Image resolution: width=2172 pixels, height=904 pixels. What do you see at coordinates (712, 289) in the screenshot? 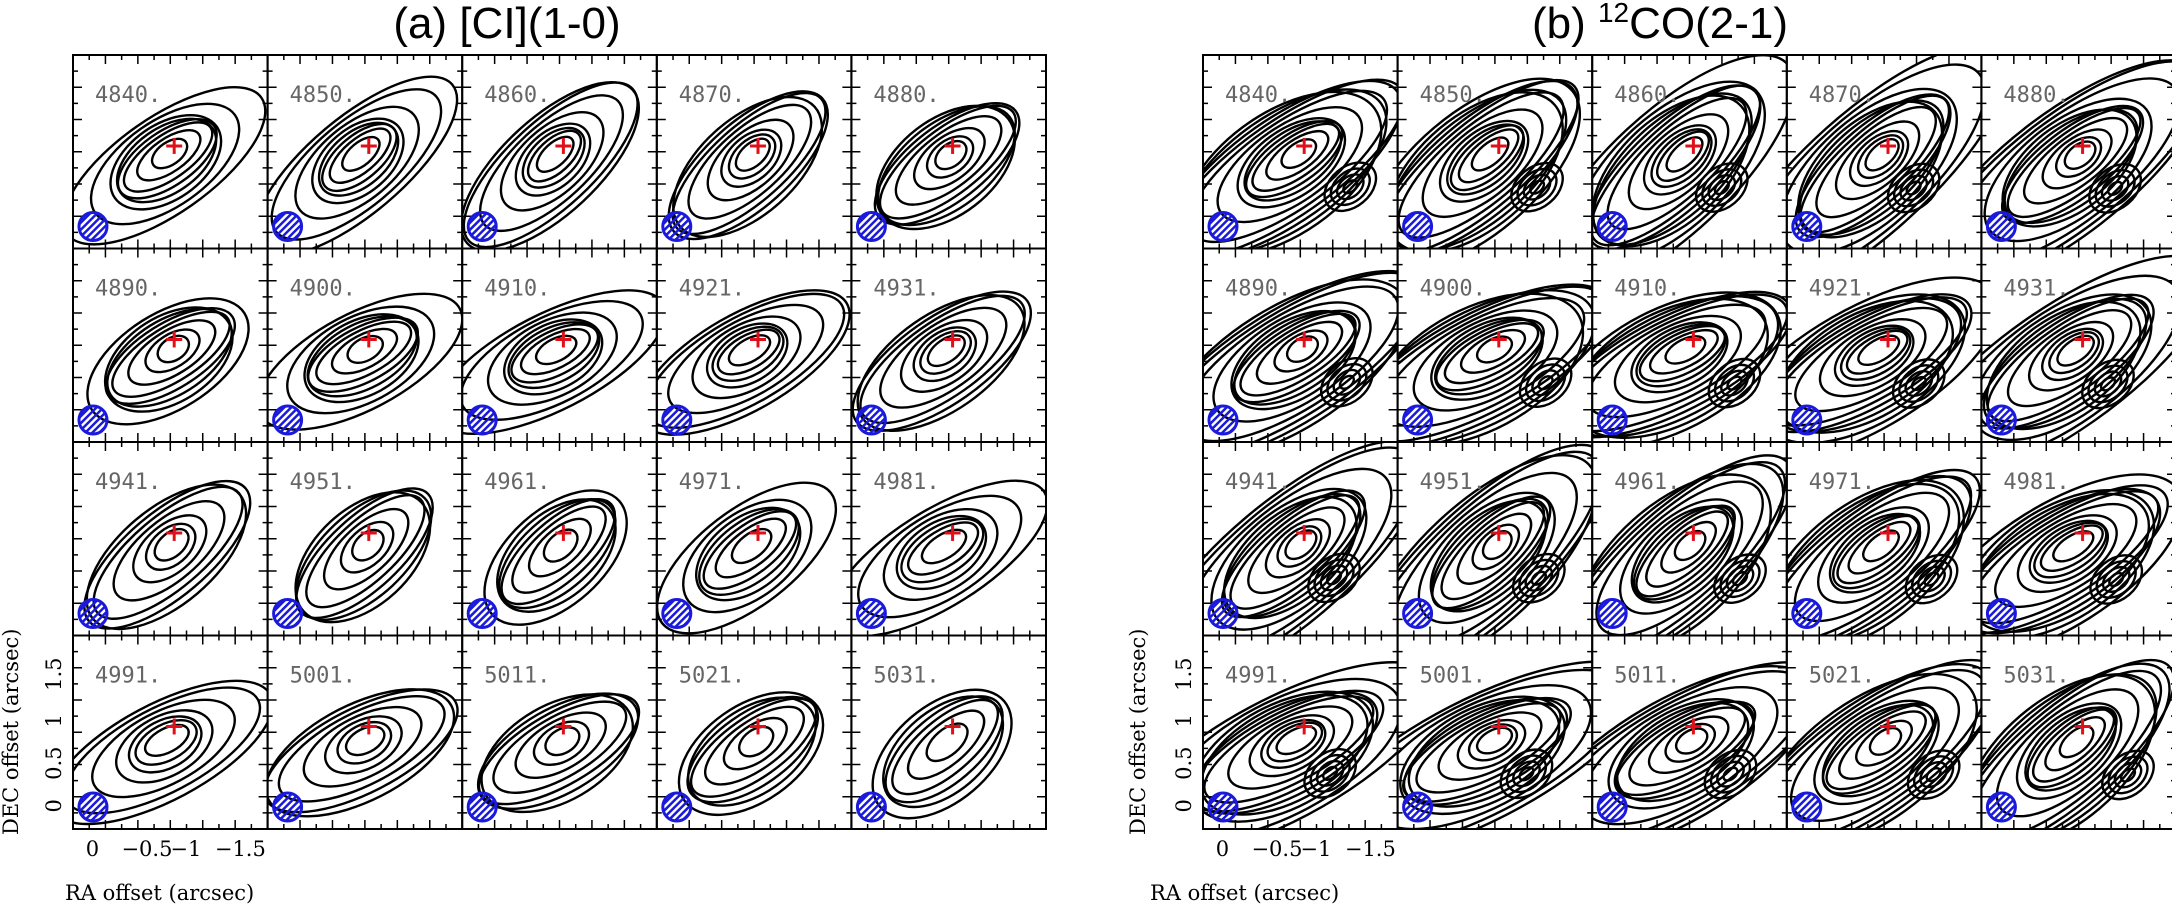
I see `channel-velocity-label: 4921.` at bounding box center [712, 289].